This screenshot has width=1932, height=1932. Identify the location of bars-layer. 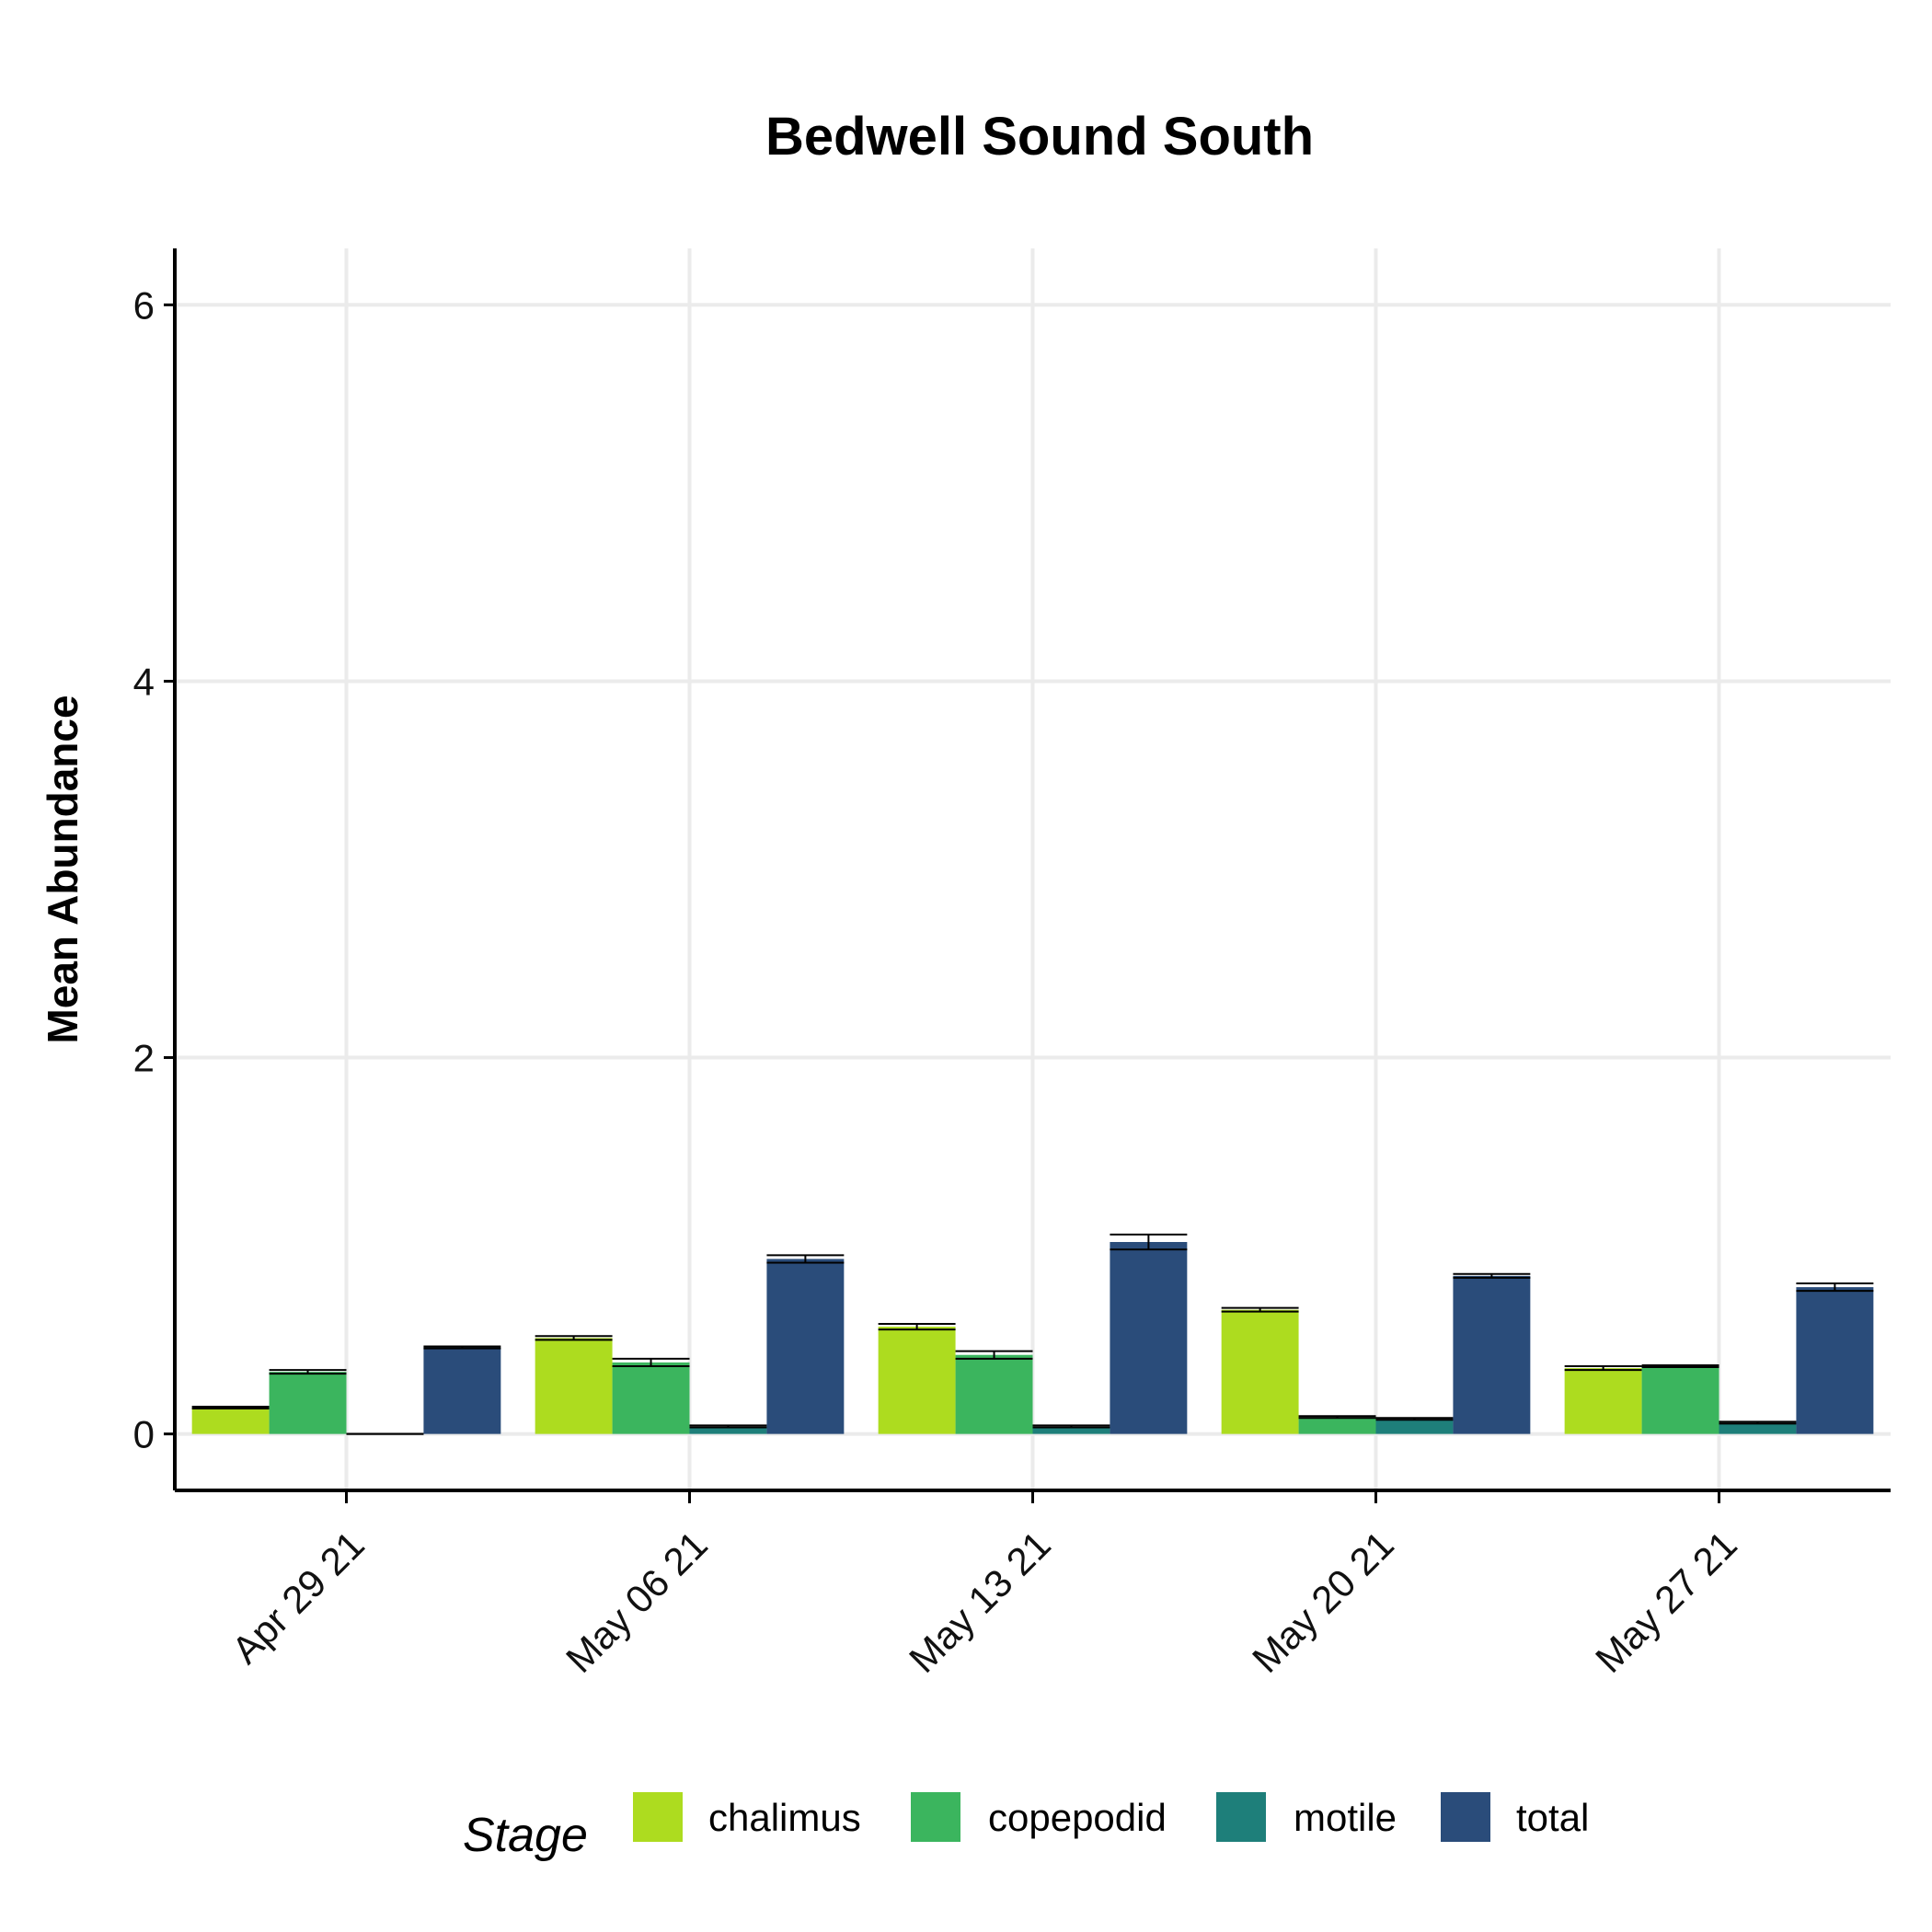
(1032, 1334).